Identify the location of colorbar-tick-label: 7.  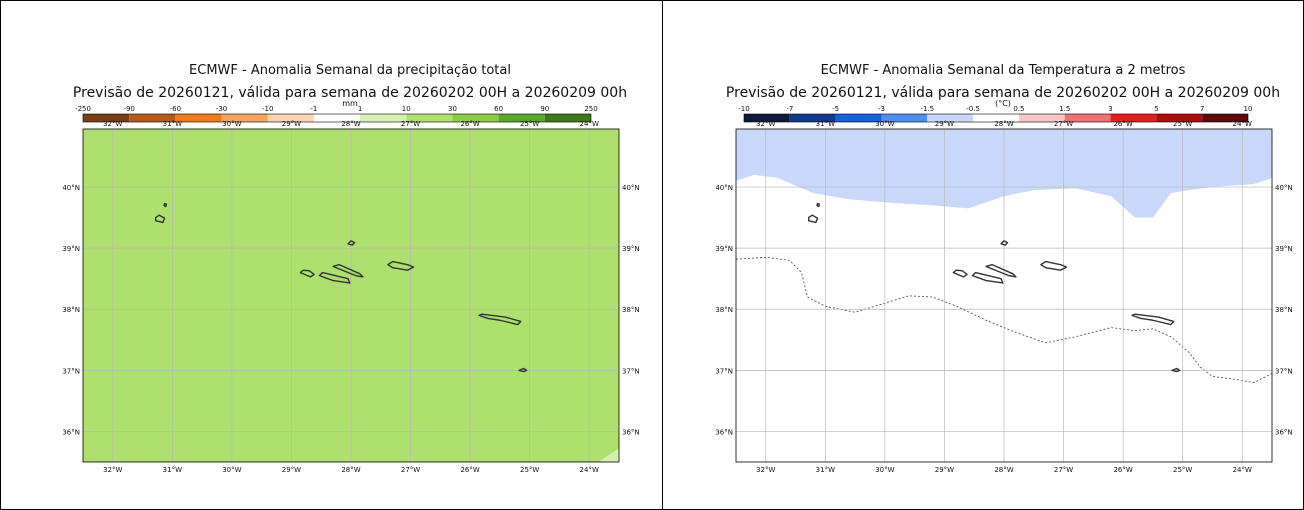
(1202, 109).